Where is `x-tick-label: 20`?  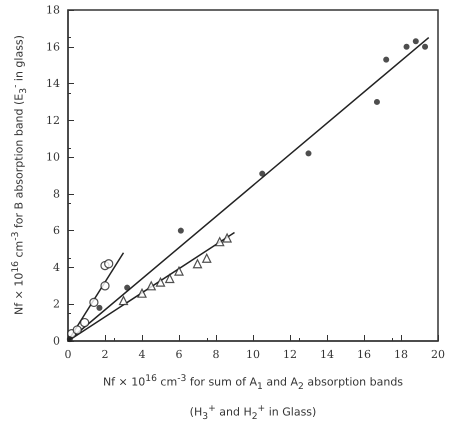 x-tick-label: 20 is located at coordinates (438, 354).